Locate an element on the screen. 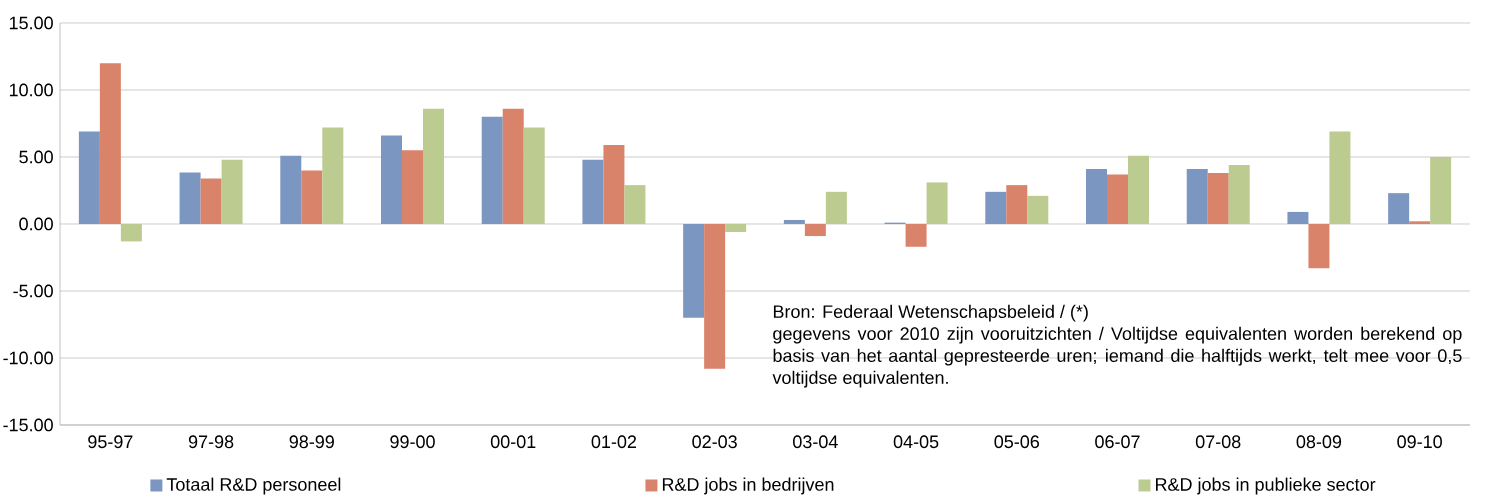 The width and height of the screenshot is (1510, 501). y-tick-label: -10.00 is located at coordinates (28, 358).